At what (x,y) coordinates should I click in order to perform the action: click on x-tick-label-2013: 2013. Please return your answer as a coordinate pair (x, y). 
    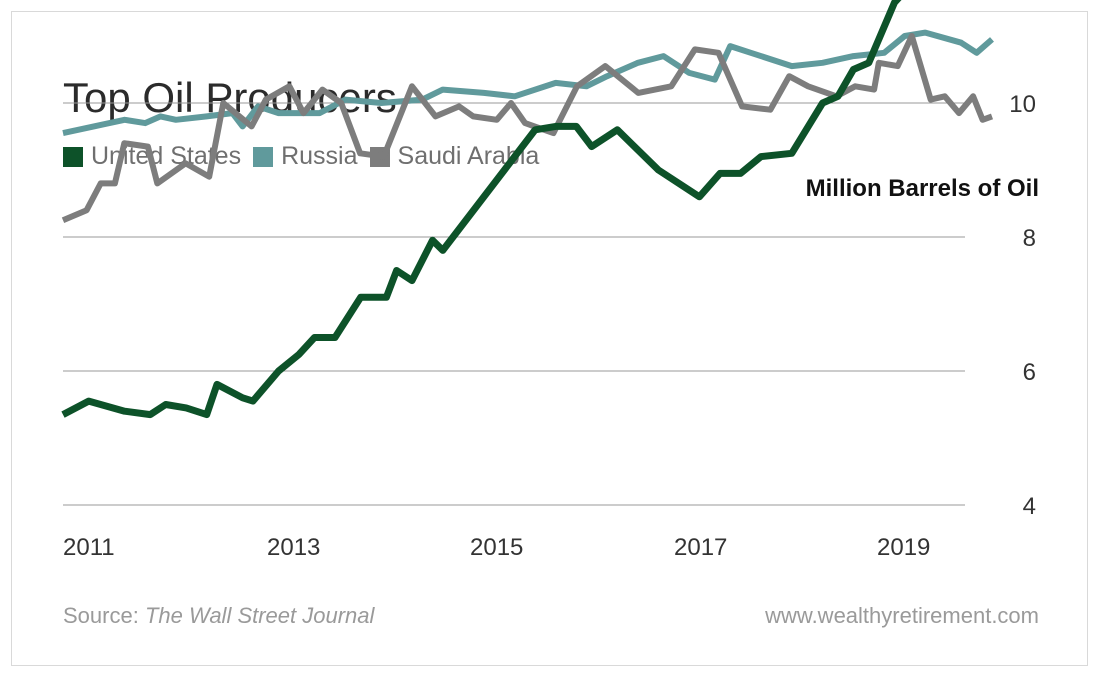
    Looking at the image, I should click on (293, 547).